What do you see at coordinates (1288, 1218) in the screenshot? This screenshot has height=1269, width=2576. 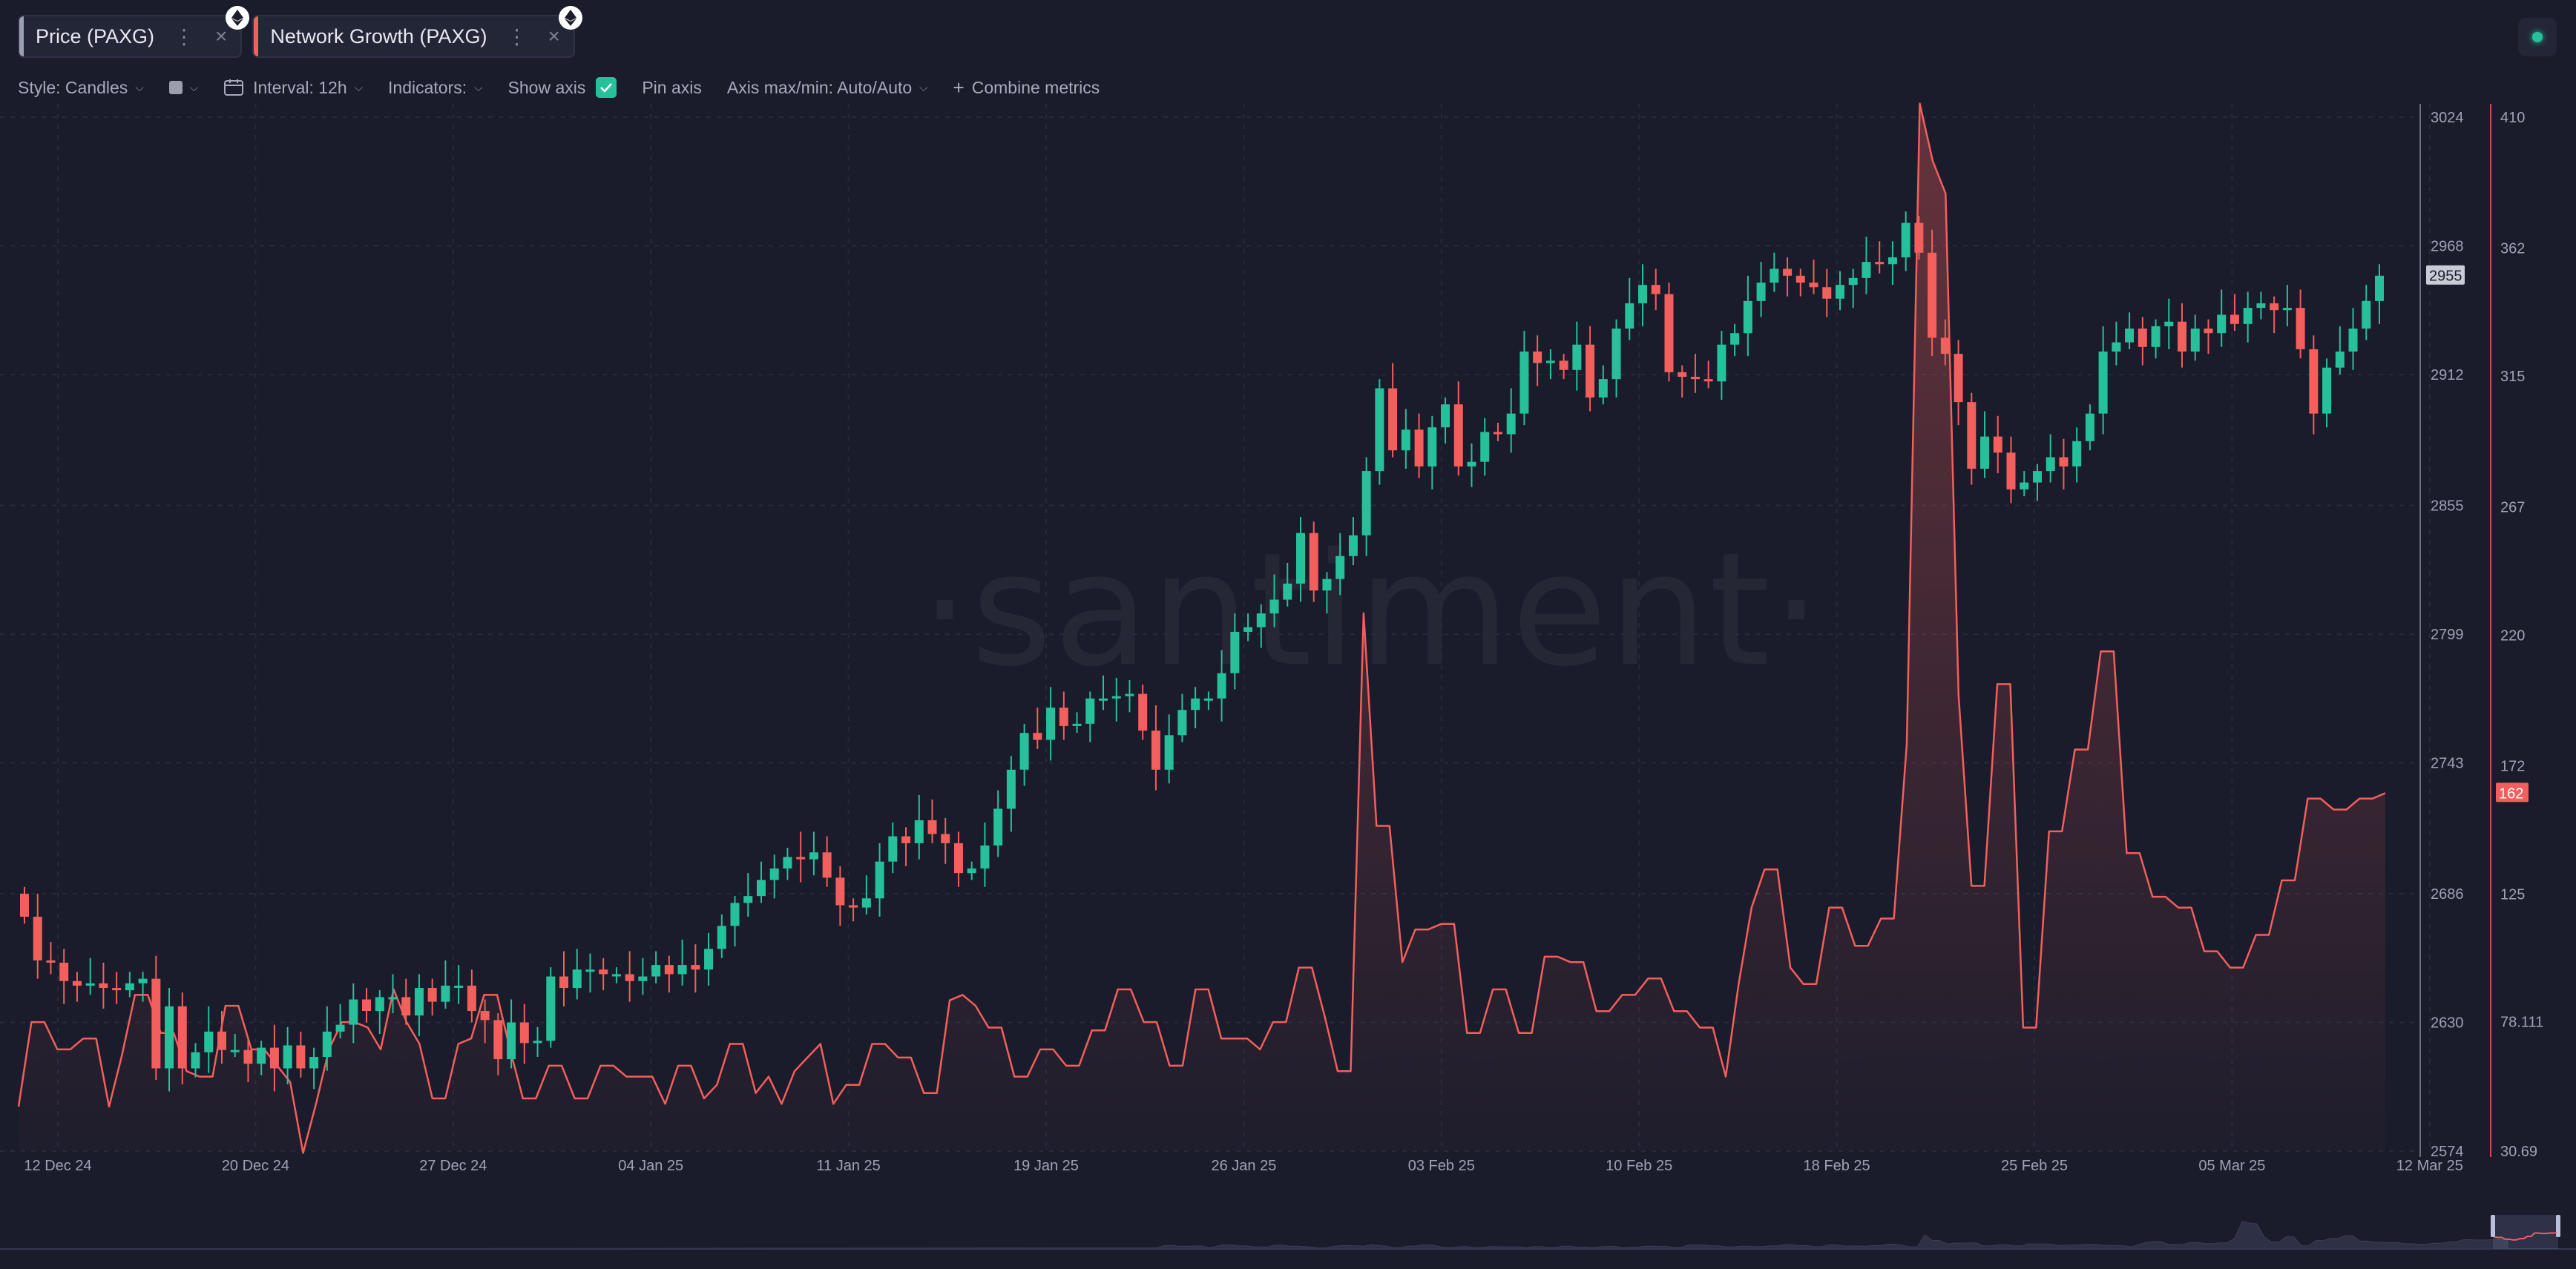 I see `timeline-navigator` at bounding box center [1288, 1218].